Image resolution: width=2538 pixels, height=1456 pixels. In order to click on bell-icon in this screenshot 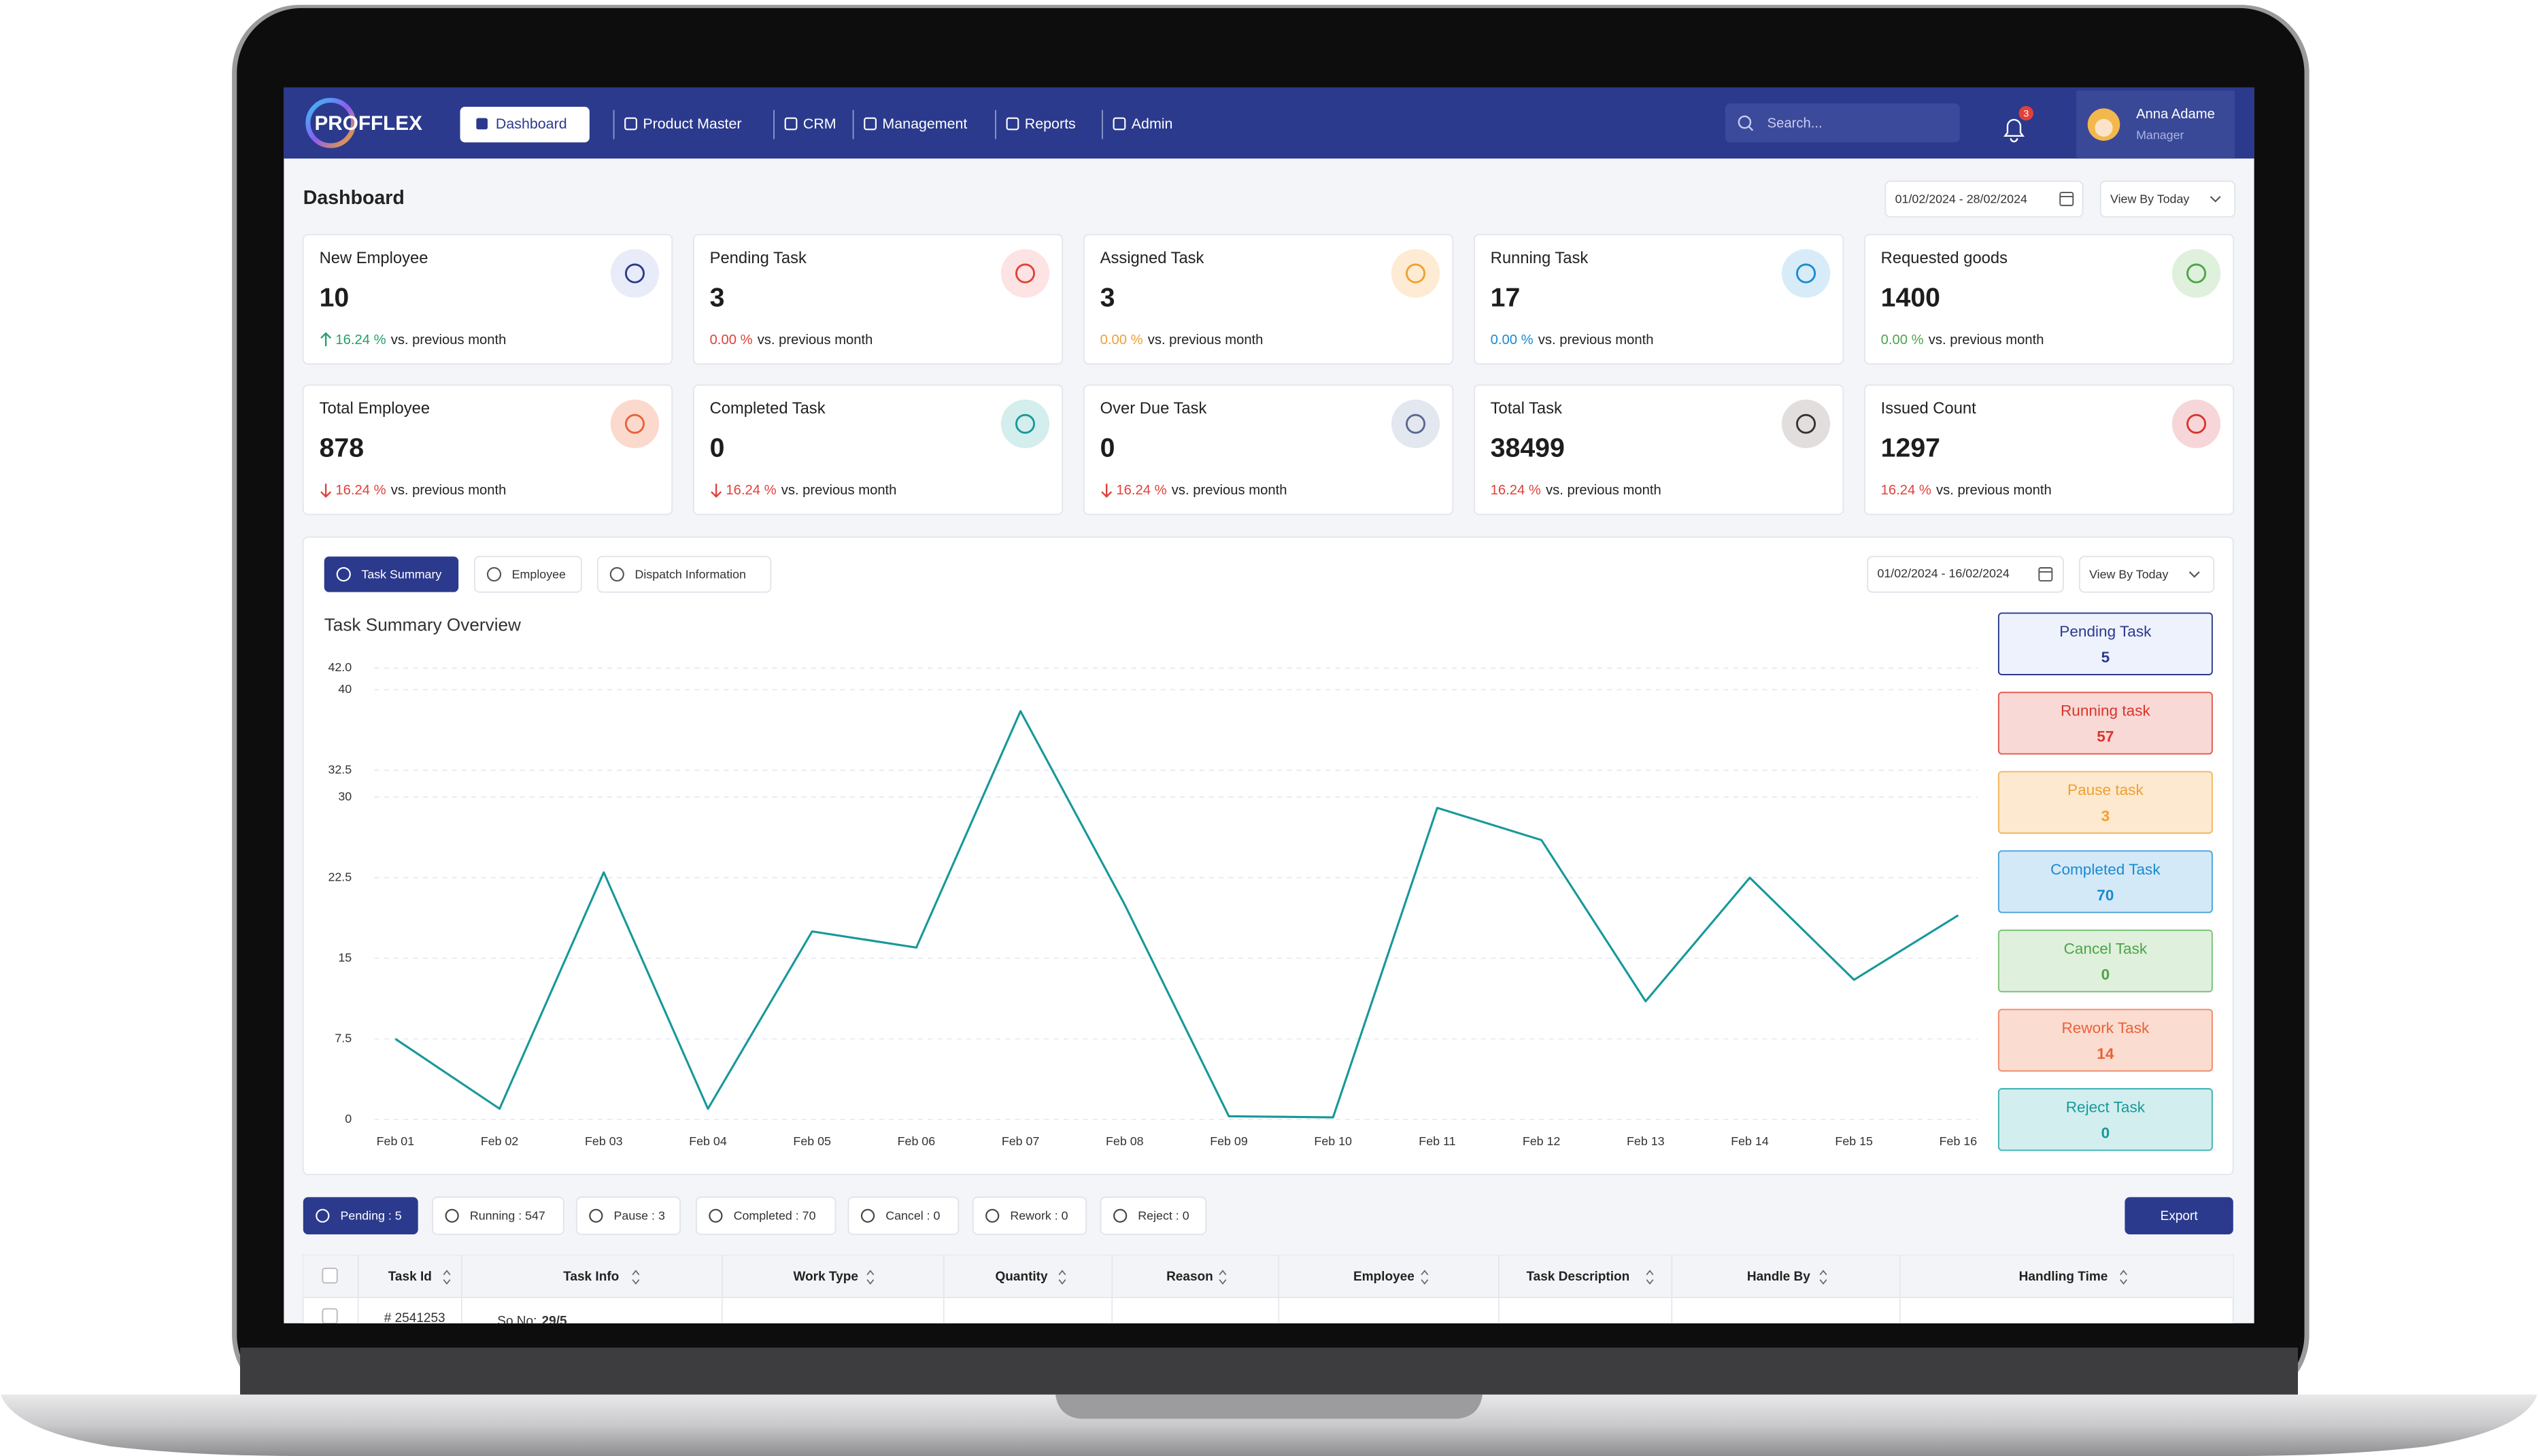, I will do `click(2014, 130)`.